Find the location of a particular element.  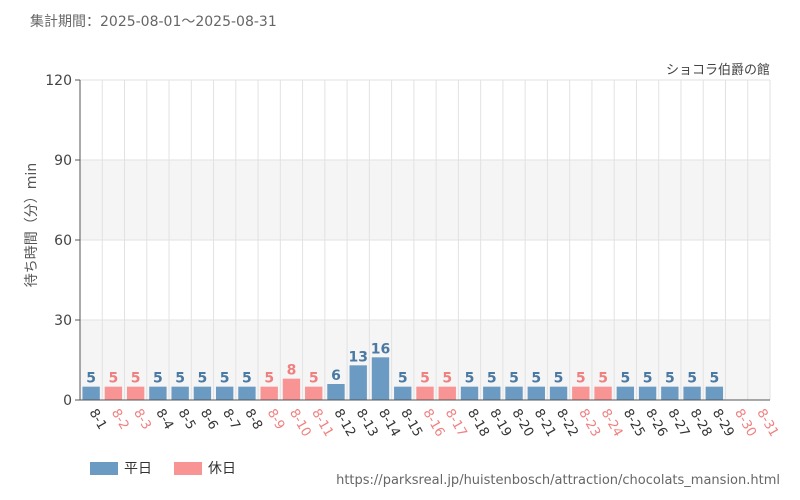

x-tick-label: 8-5 is located at coordinates (187, 420).